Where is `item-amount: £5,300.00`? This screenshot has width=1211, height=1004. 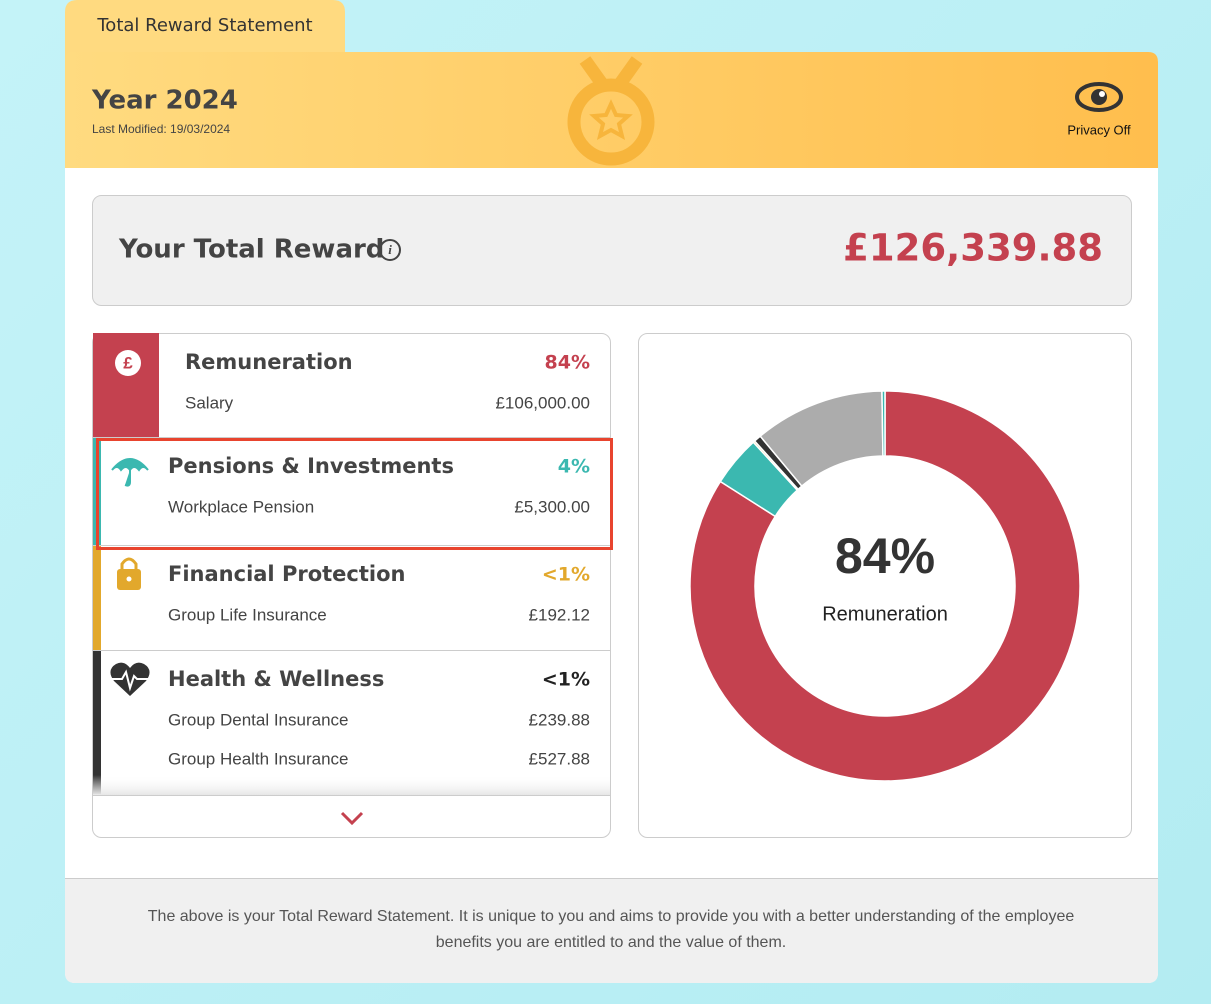 item-amount: £5,300.00 is located at coordinates (552, 506).